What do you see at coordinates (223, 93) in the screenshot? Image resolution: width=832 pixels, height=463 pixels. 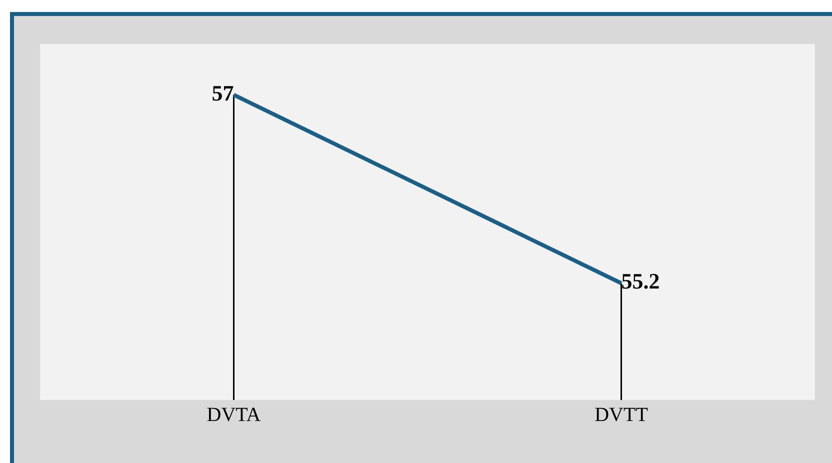 I see `data-label: 57` at bounding box center [223, 93].